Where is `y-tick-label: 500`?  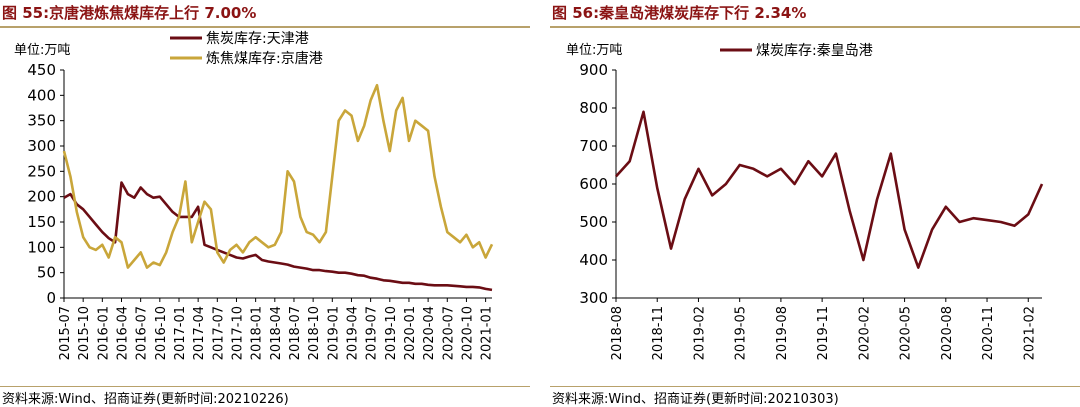 y-tick-label: 500 is located at coordinates (593, 222).